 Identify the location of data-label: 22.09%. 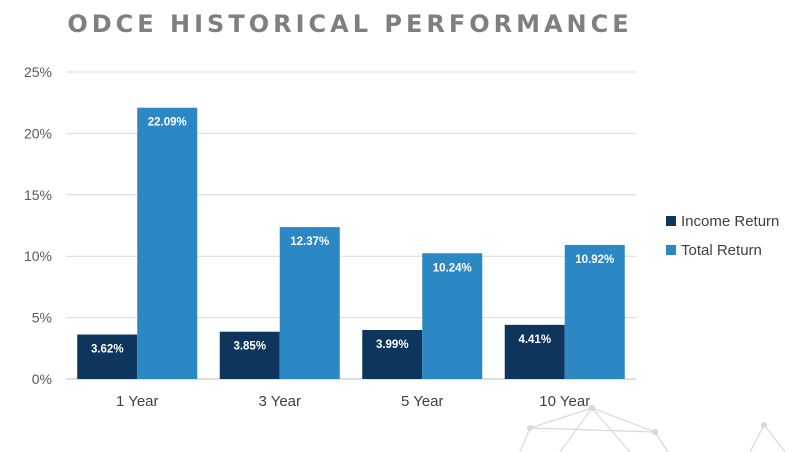
(167, 123).